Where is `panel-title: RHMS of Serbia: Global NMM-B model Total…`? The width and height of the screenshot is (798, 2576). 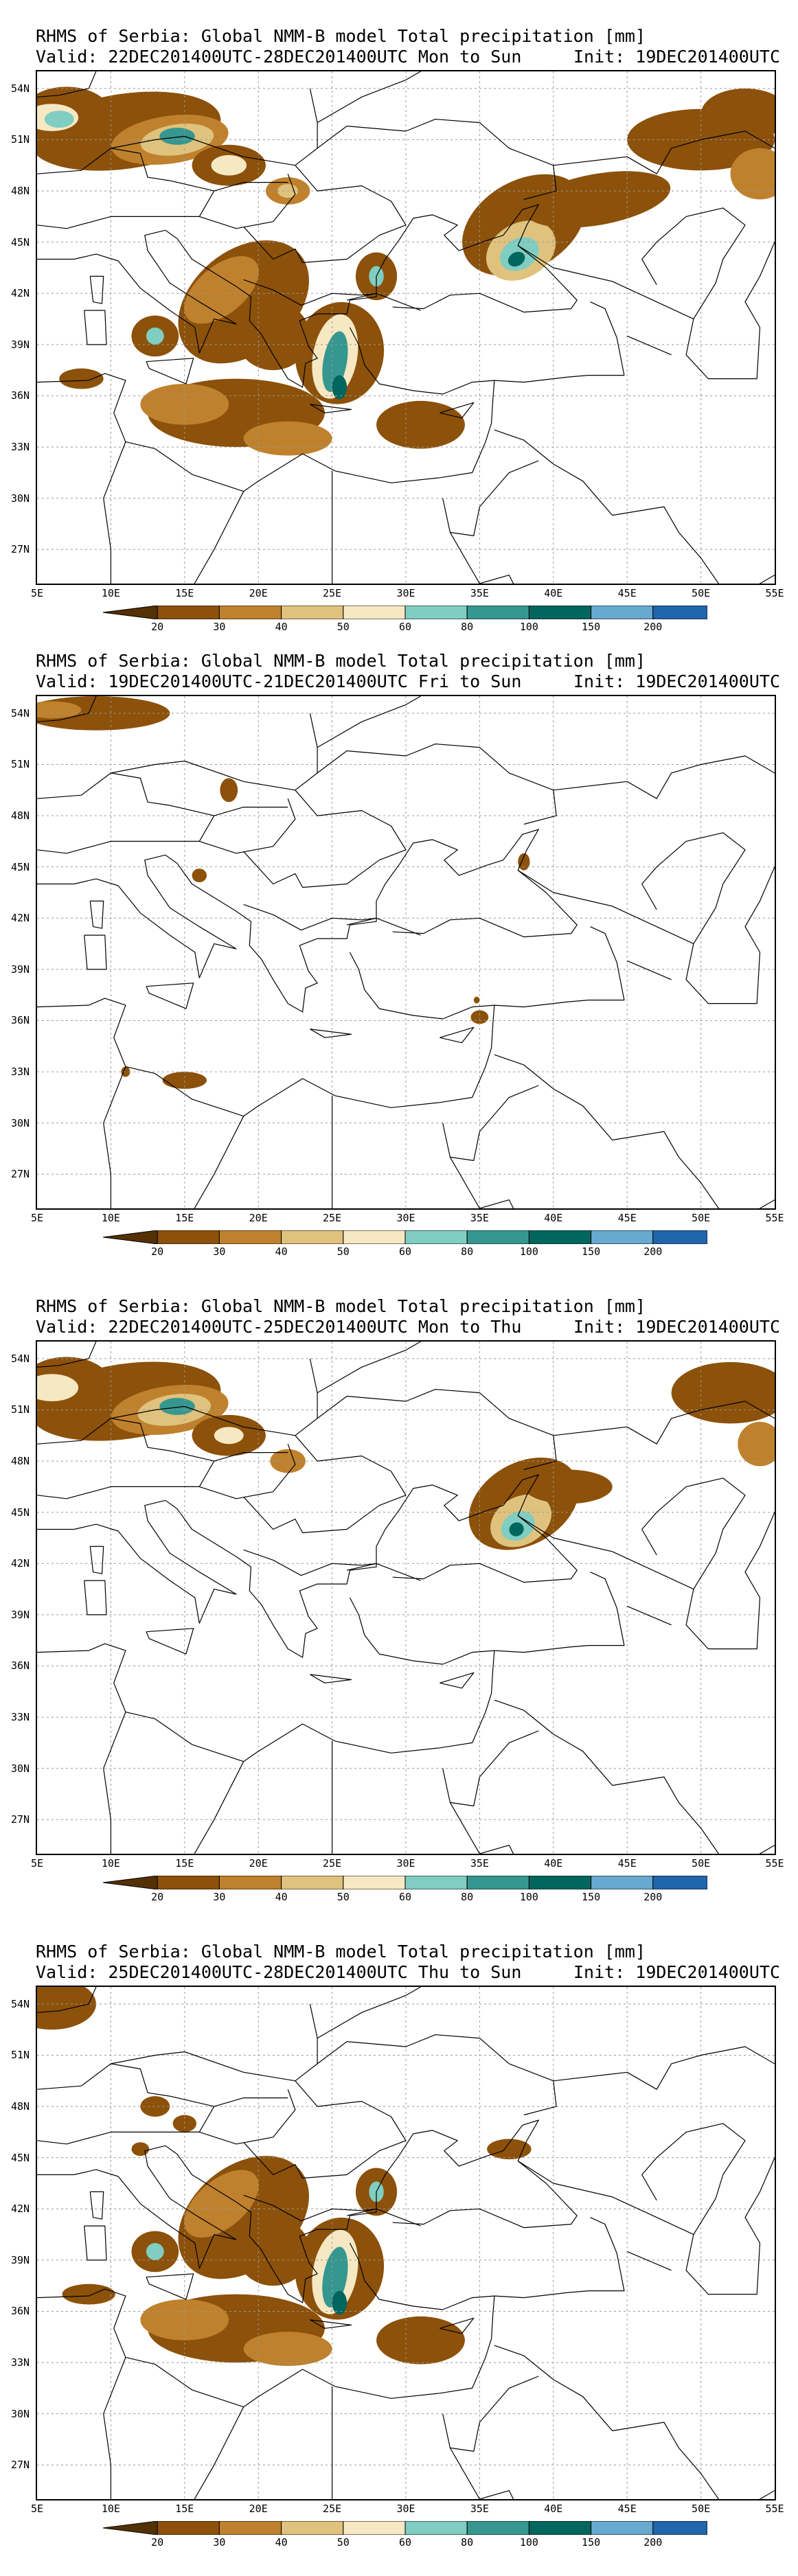 panel-title: RHMS of Serbia: Global NMM-B model Total… is located at coordinates (341, 36).